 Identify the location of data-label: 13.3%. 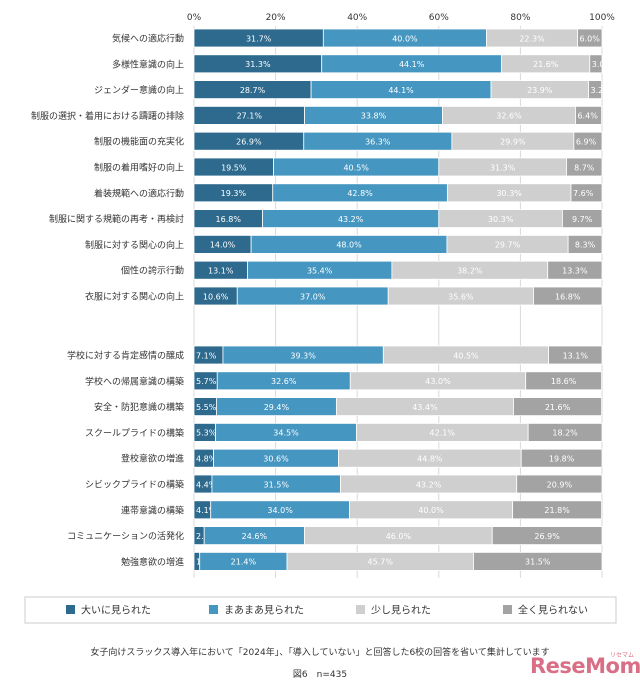
(575, 271).